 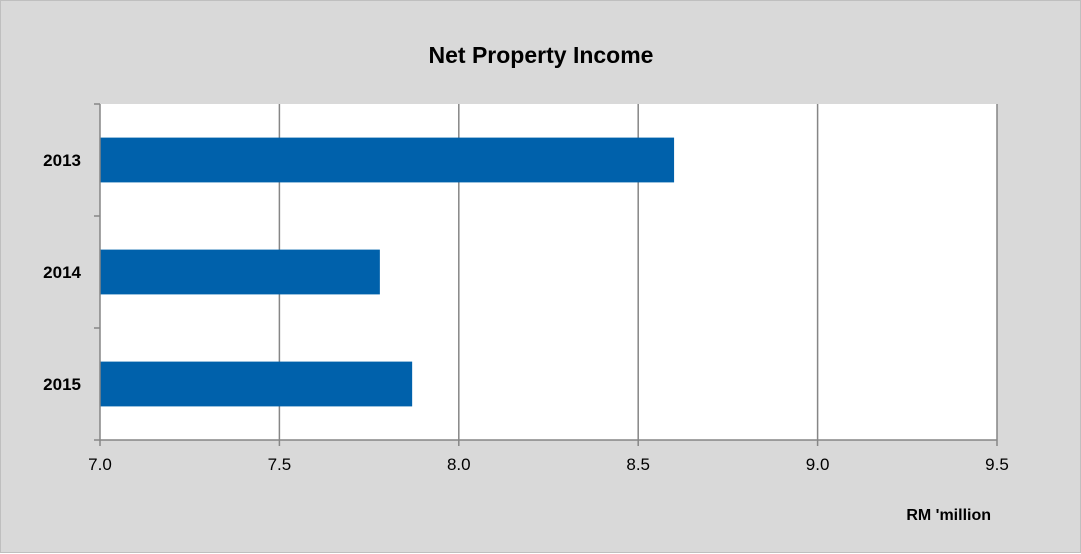 What do you see at coordinates (997, 464) in the screenshot?
I see `x-tick-label: 9.5` at bounding box center [997, 464].